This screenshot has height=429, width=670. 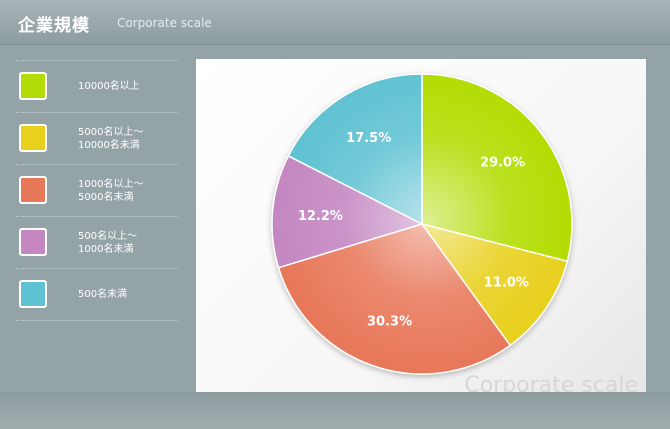 What do you see at coordinates (389, 322) in the screenshot?
I see `pie-slice-label: 30.3%` at bounding box center [389, 322].